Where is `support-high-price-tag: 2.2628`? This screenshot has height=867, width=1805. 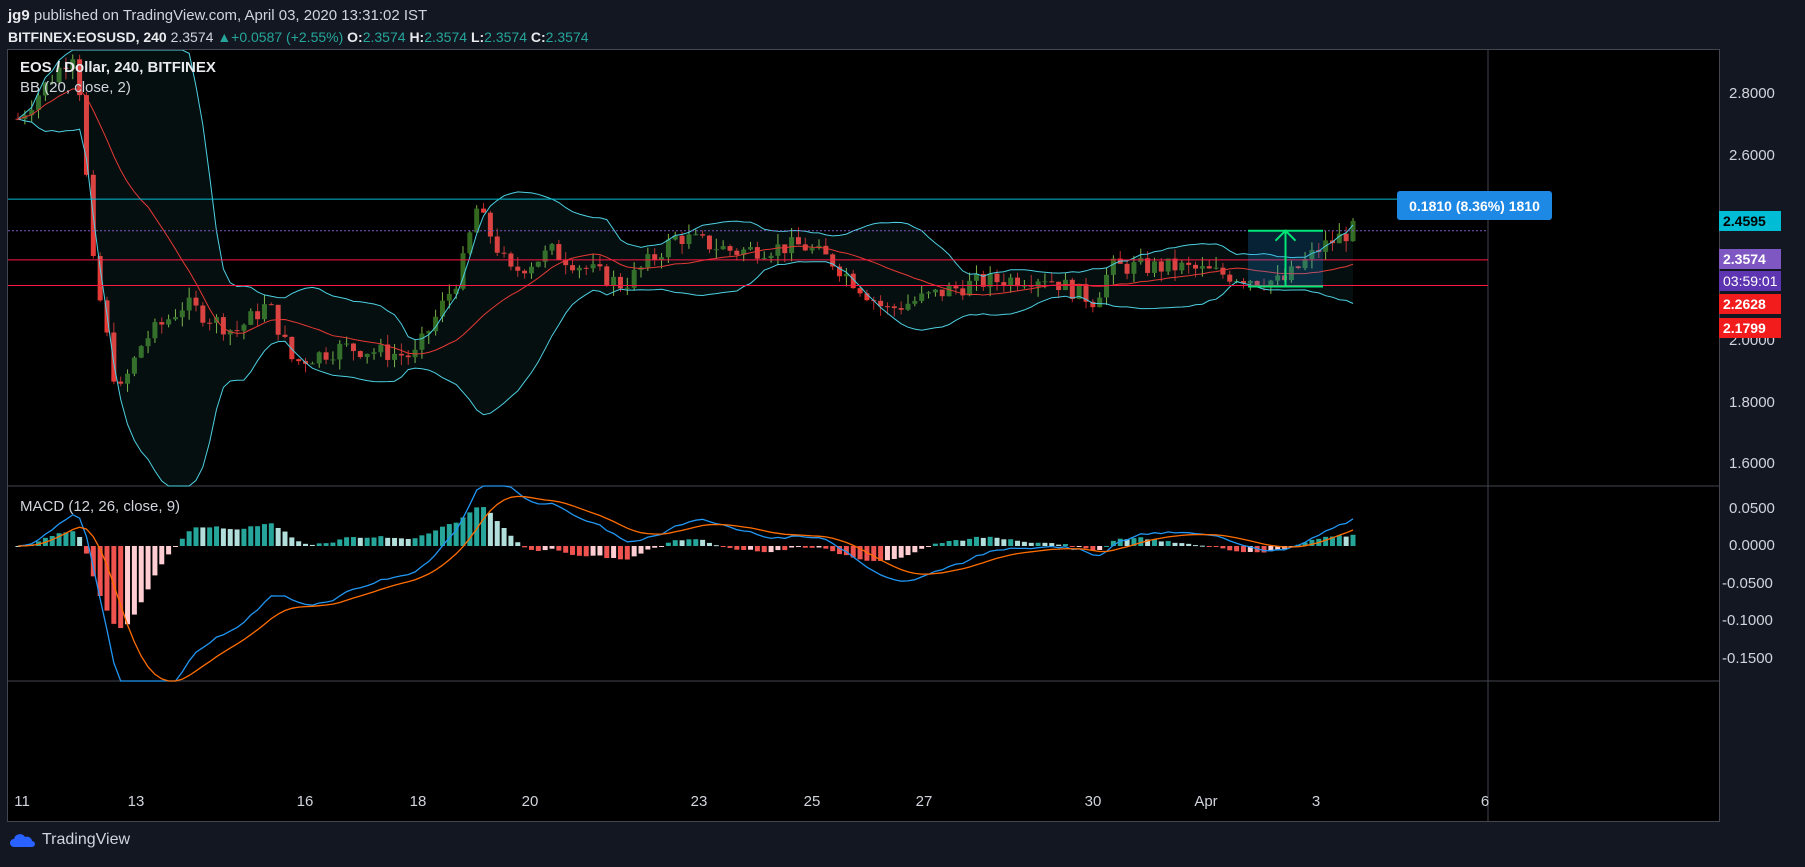 support-high-price-tag: 2.2628 is located at coordinates (1750, 304).